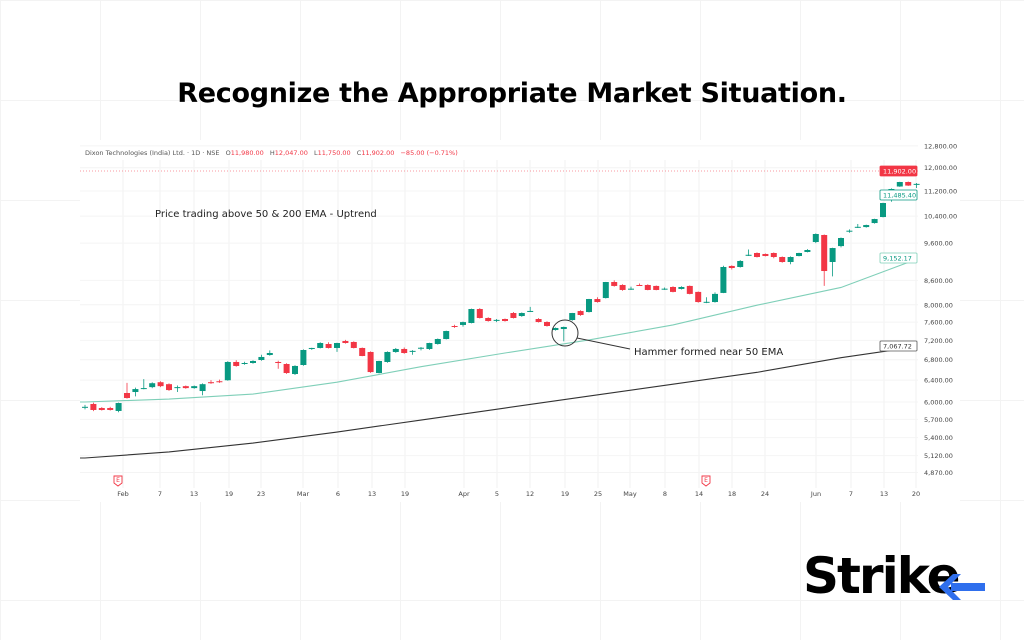 This screenshot has width=1024, height=640. I want to click on y-tick-label: 7,600.00, so click(938, 323).